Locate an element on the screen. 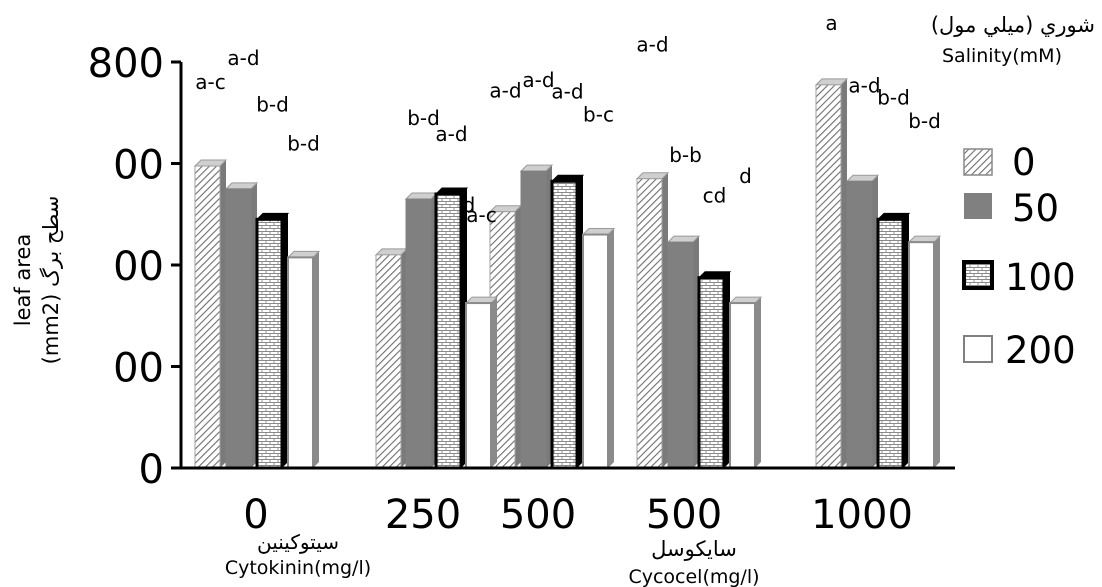  cytokinin-caption-en: Cytokinin(mg/l) is located at coordinates (298, 568).